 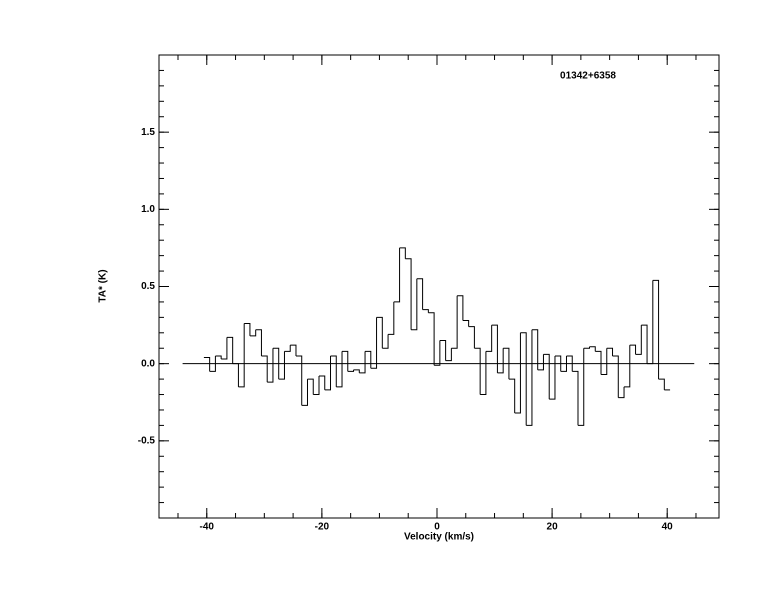 What do you see at coordinates (148, 209) in the screenshot?
I see `y-tick-label: 1.0` at bounding box center [148, 209].